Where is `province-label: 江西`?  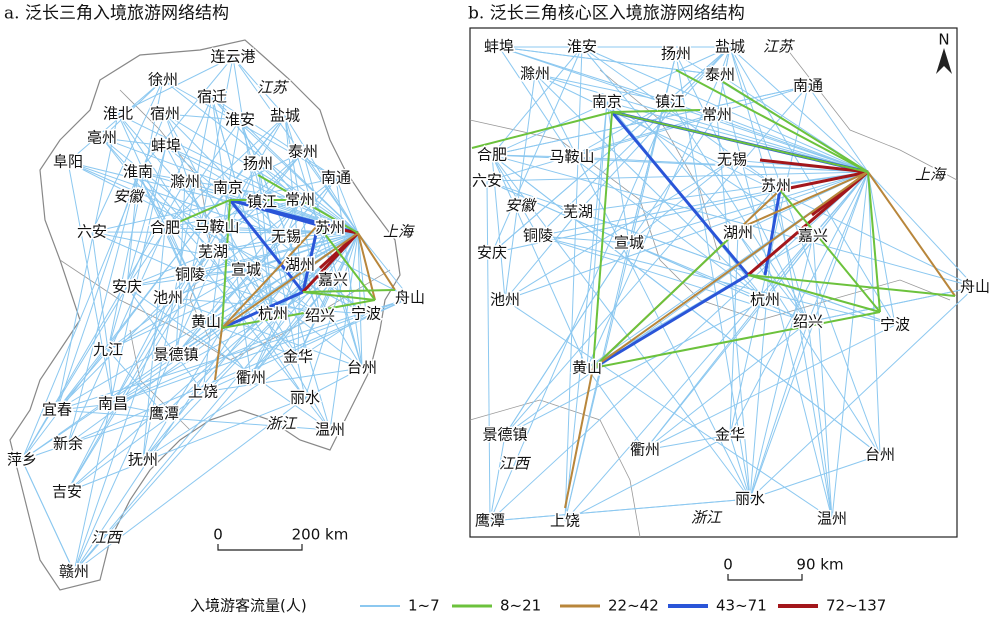
province-label: 江西 is located at coordinates (107, 538).